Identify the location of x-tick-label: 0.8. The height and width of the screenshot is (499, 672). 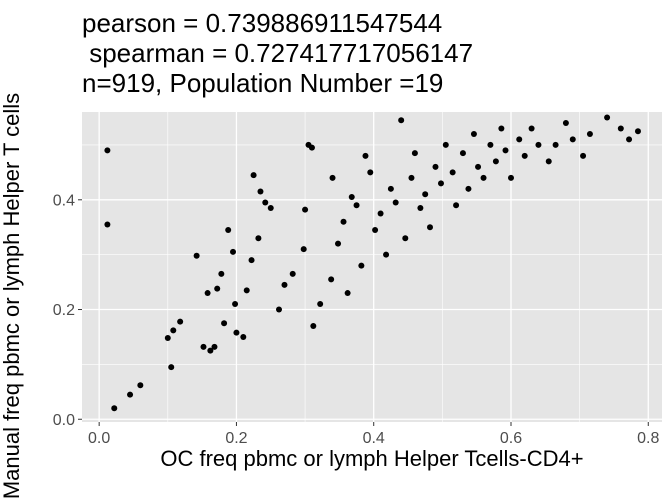
(648, 438).